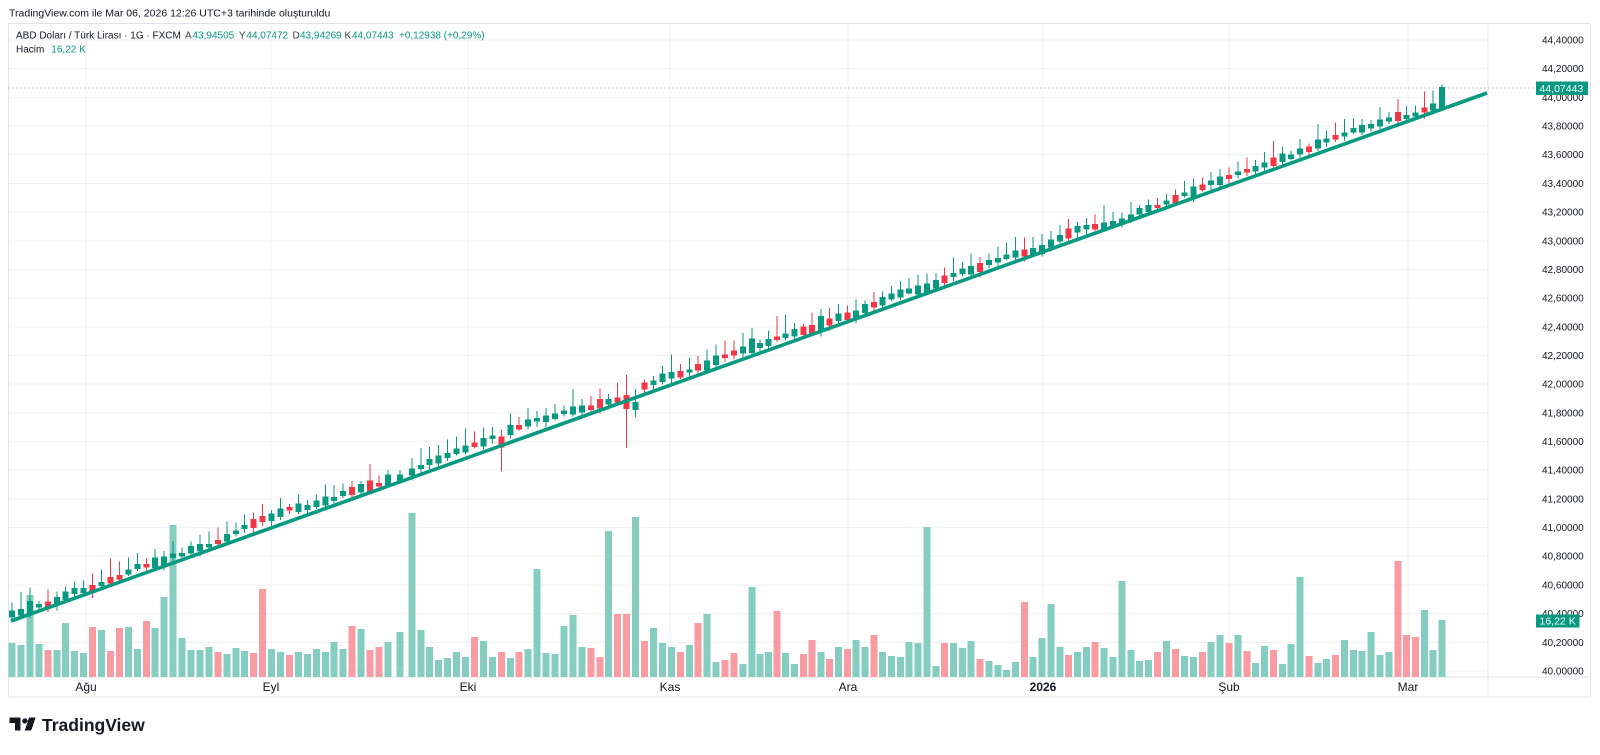 This screenshot has width=1600, height=755. I want to click on svg-text: 40,80000, so click(1563, 557).